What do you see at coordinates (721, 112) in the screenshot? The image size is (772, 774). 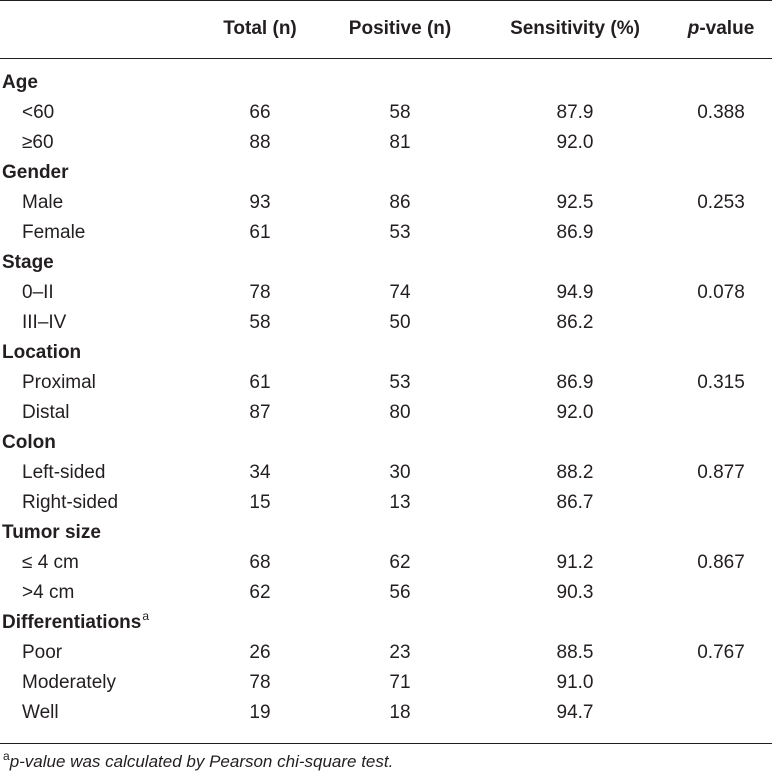 I see `pvalue-cell: 0.388` at bounding box center [721, 112].